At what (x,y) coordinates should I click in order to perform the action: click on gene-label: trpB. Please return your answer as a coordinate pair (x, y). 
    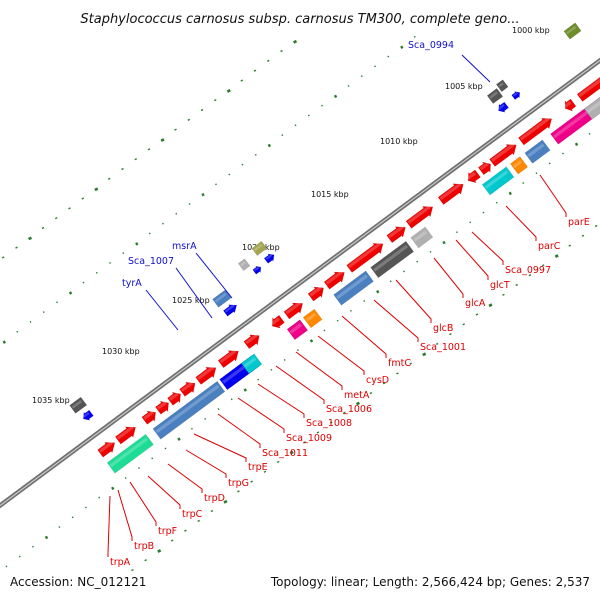
    Looking at the image, I should click on (144, 546).